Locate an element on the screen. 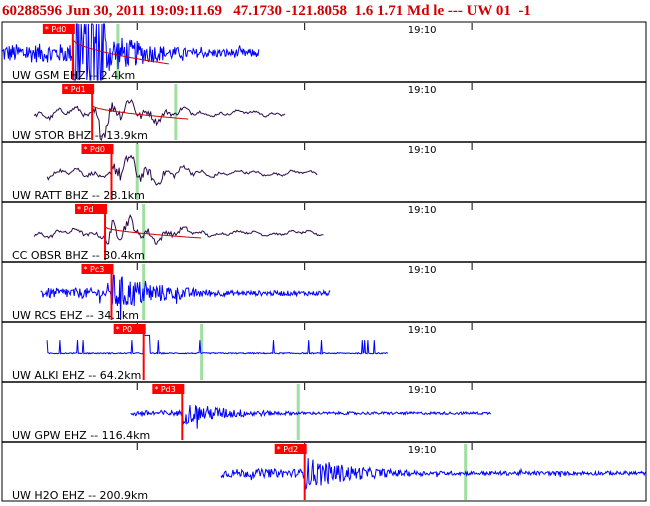 The height and width of the screenshot is (506, 650). pick-label: * Pd1 is located at coordinates (75, 89).